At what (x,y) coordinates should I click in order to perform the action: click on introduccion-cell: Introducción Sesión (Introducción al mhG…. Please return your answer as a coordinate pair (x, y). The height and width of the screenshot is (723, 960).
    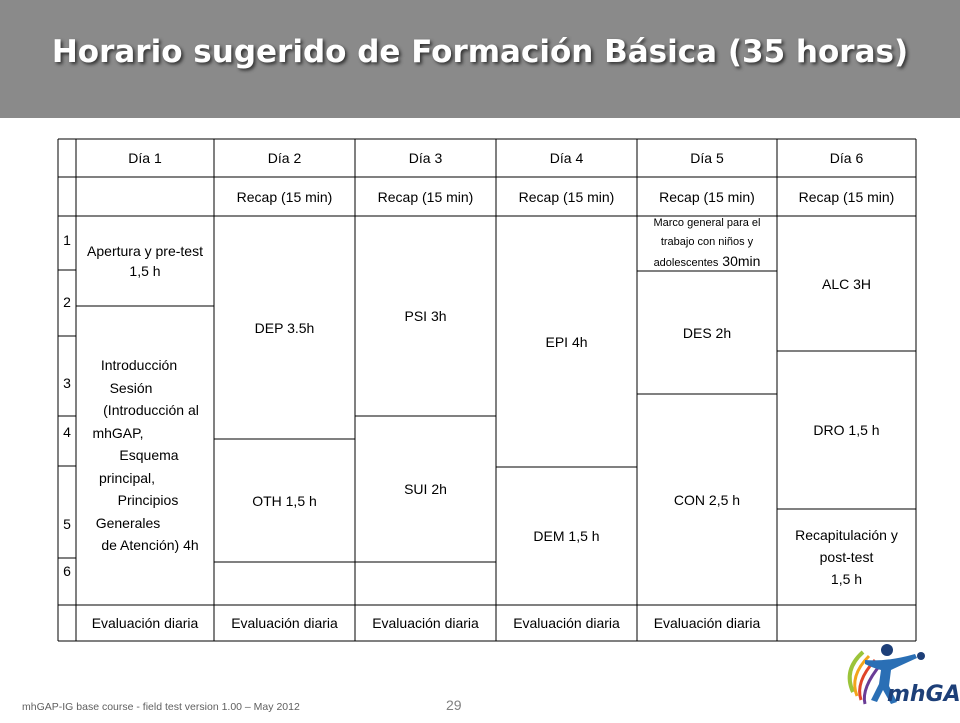
    Looking at the image, I should click on (145, 455).